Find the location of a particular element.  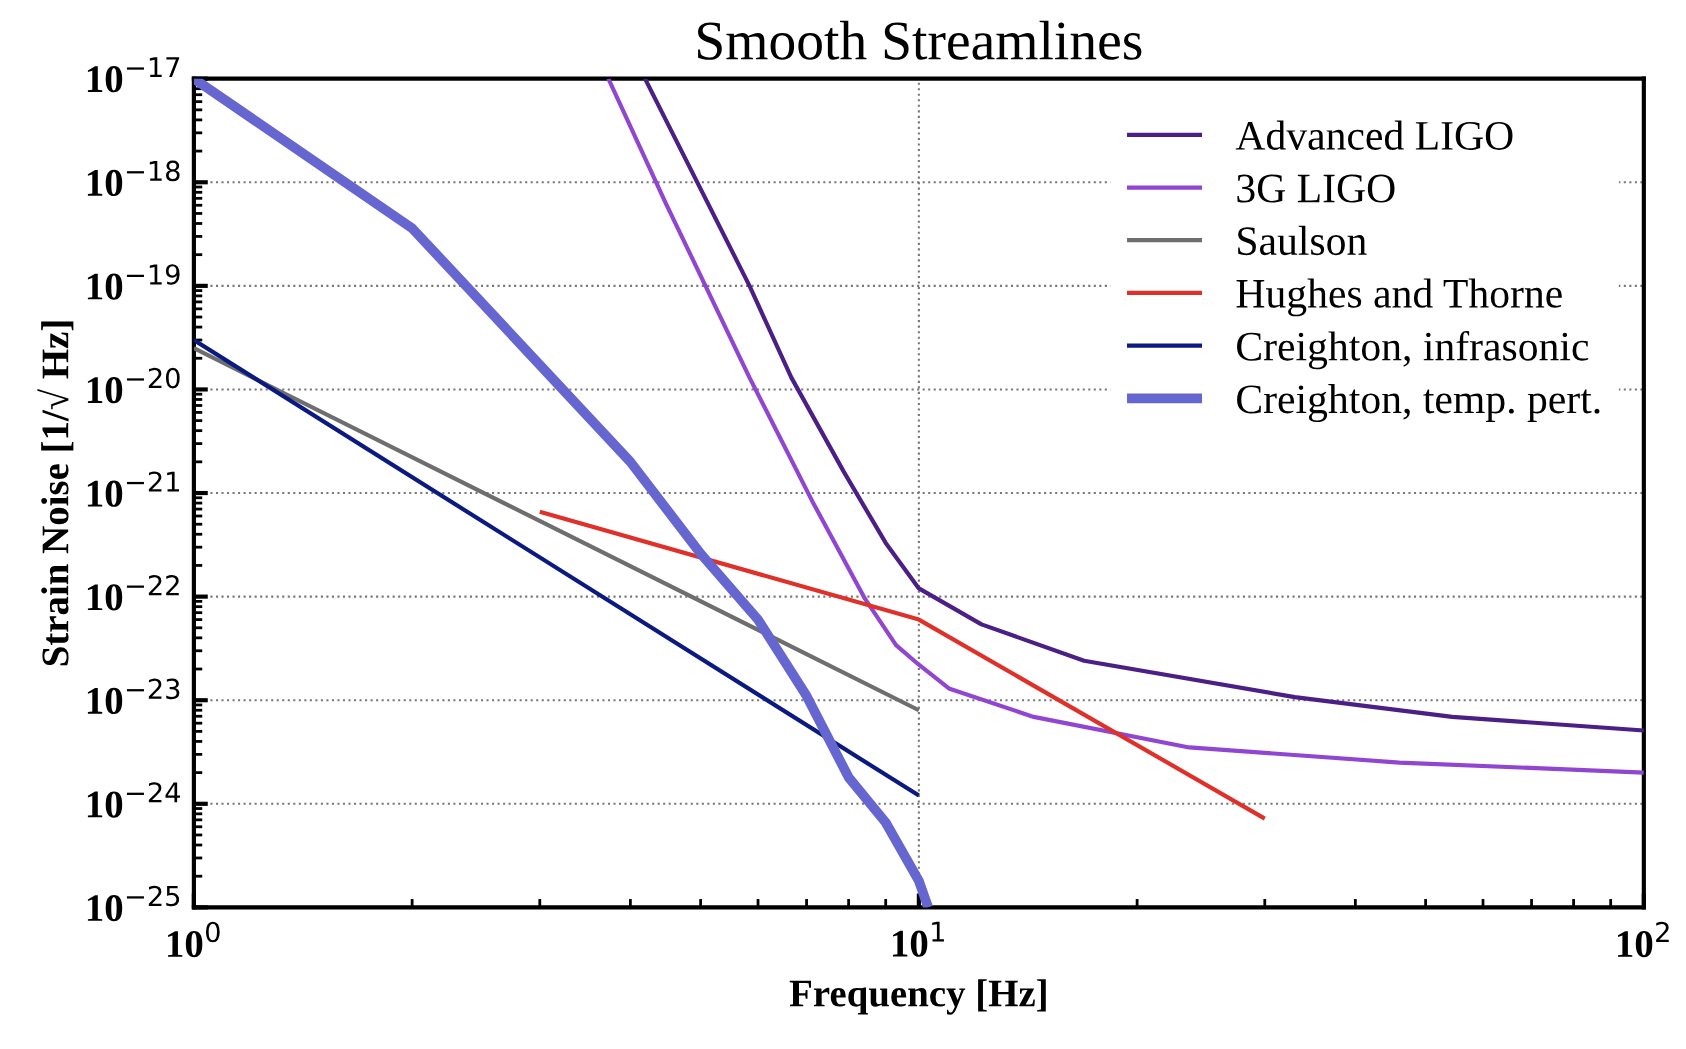

x-axis-title: Frequency [Hz] is located at coordinates (917, 997).